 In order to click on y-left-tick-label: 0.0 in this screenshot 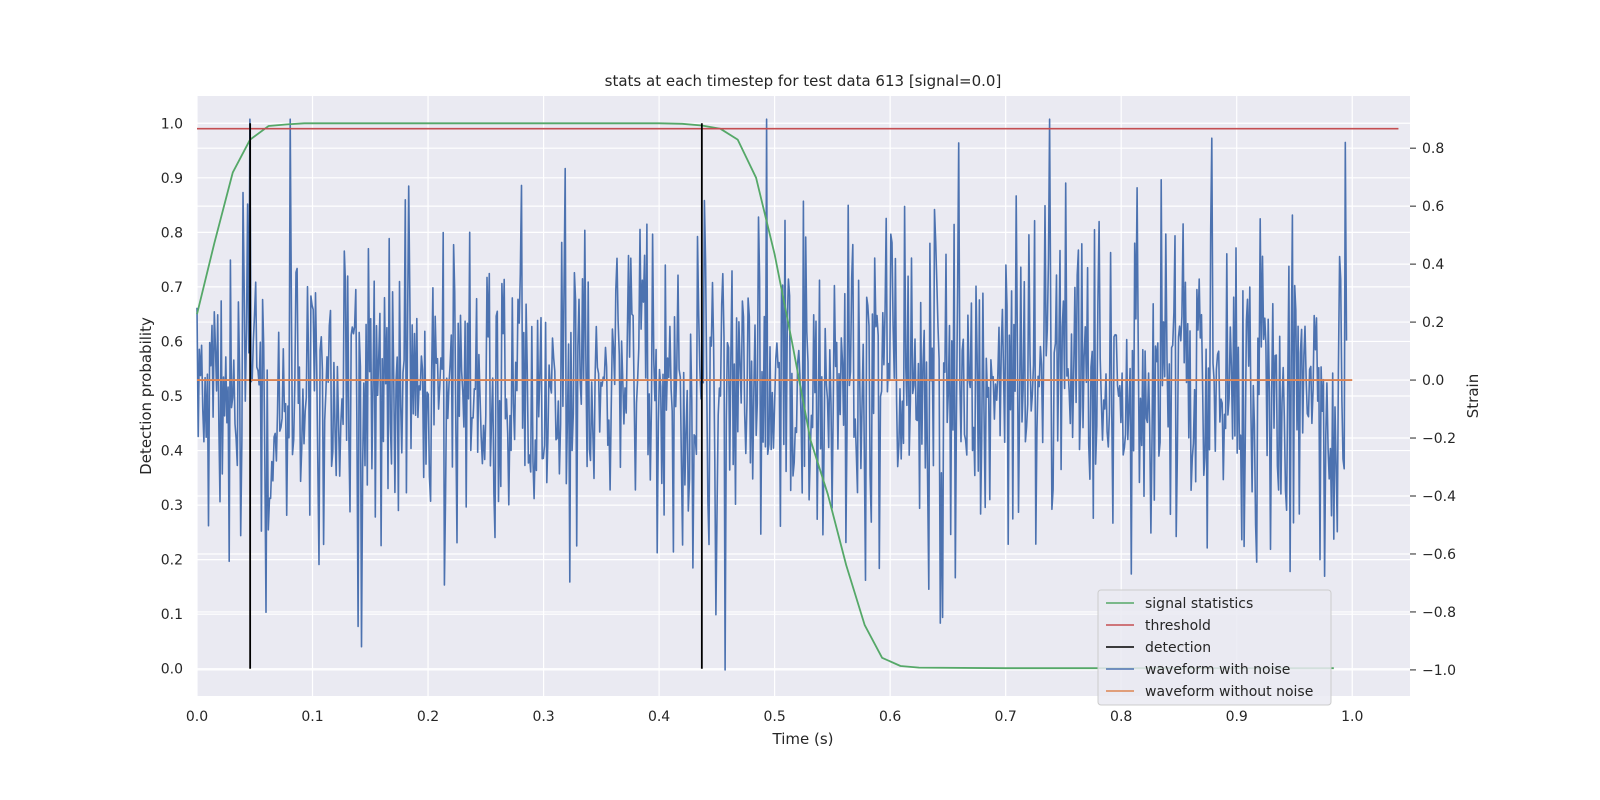, I will do `click(172, 670)`.